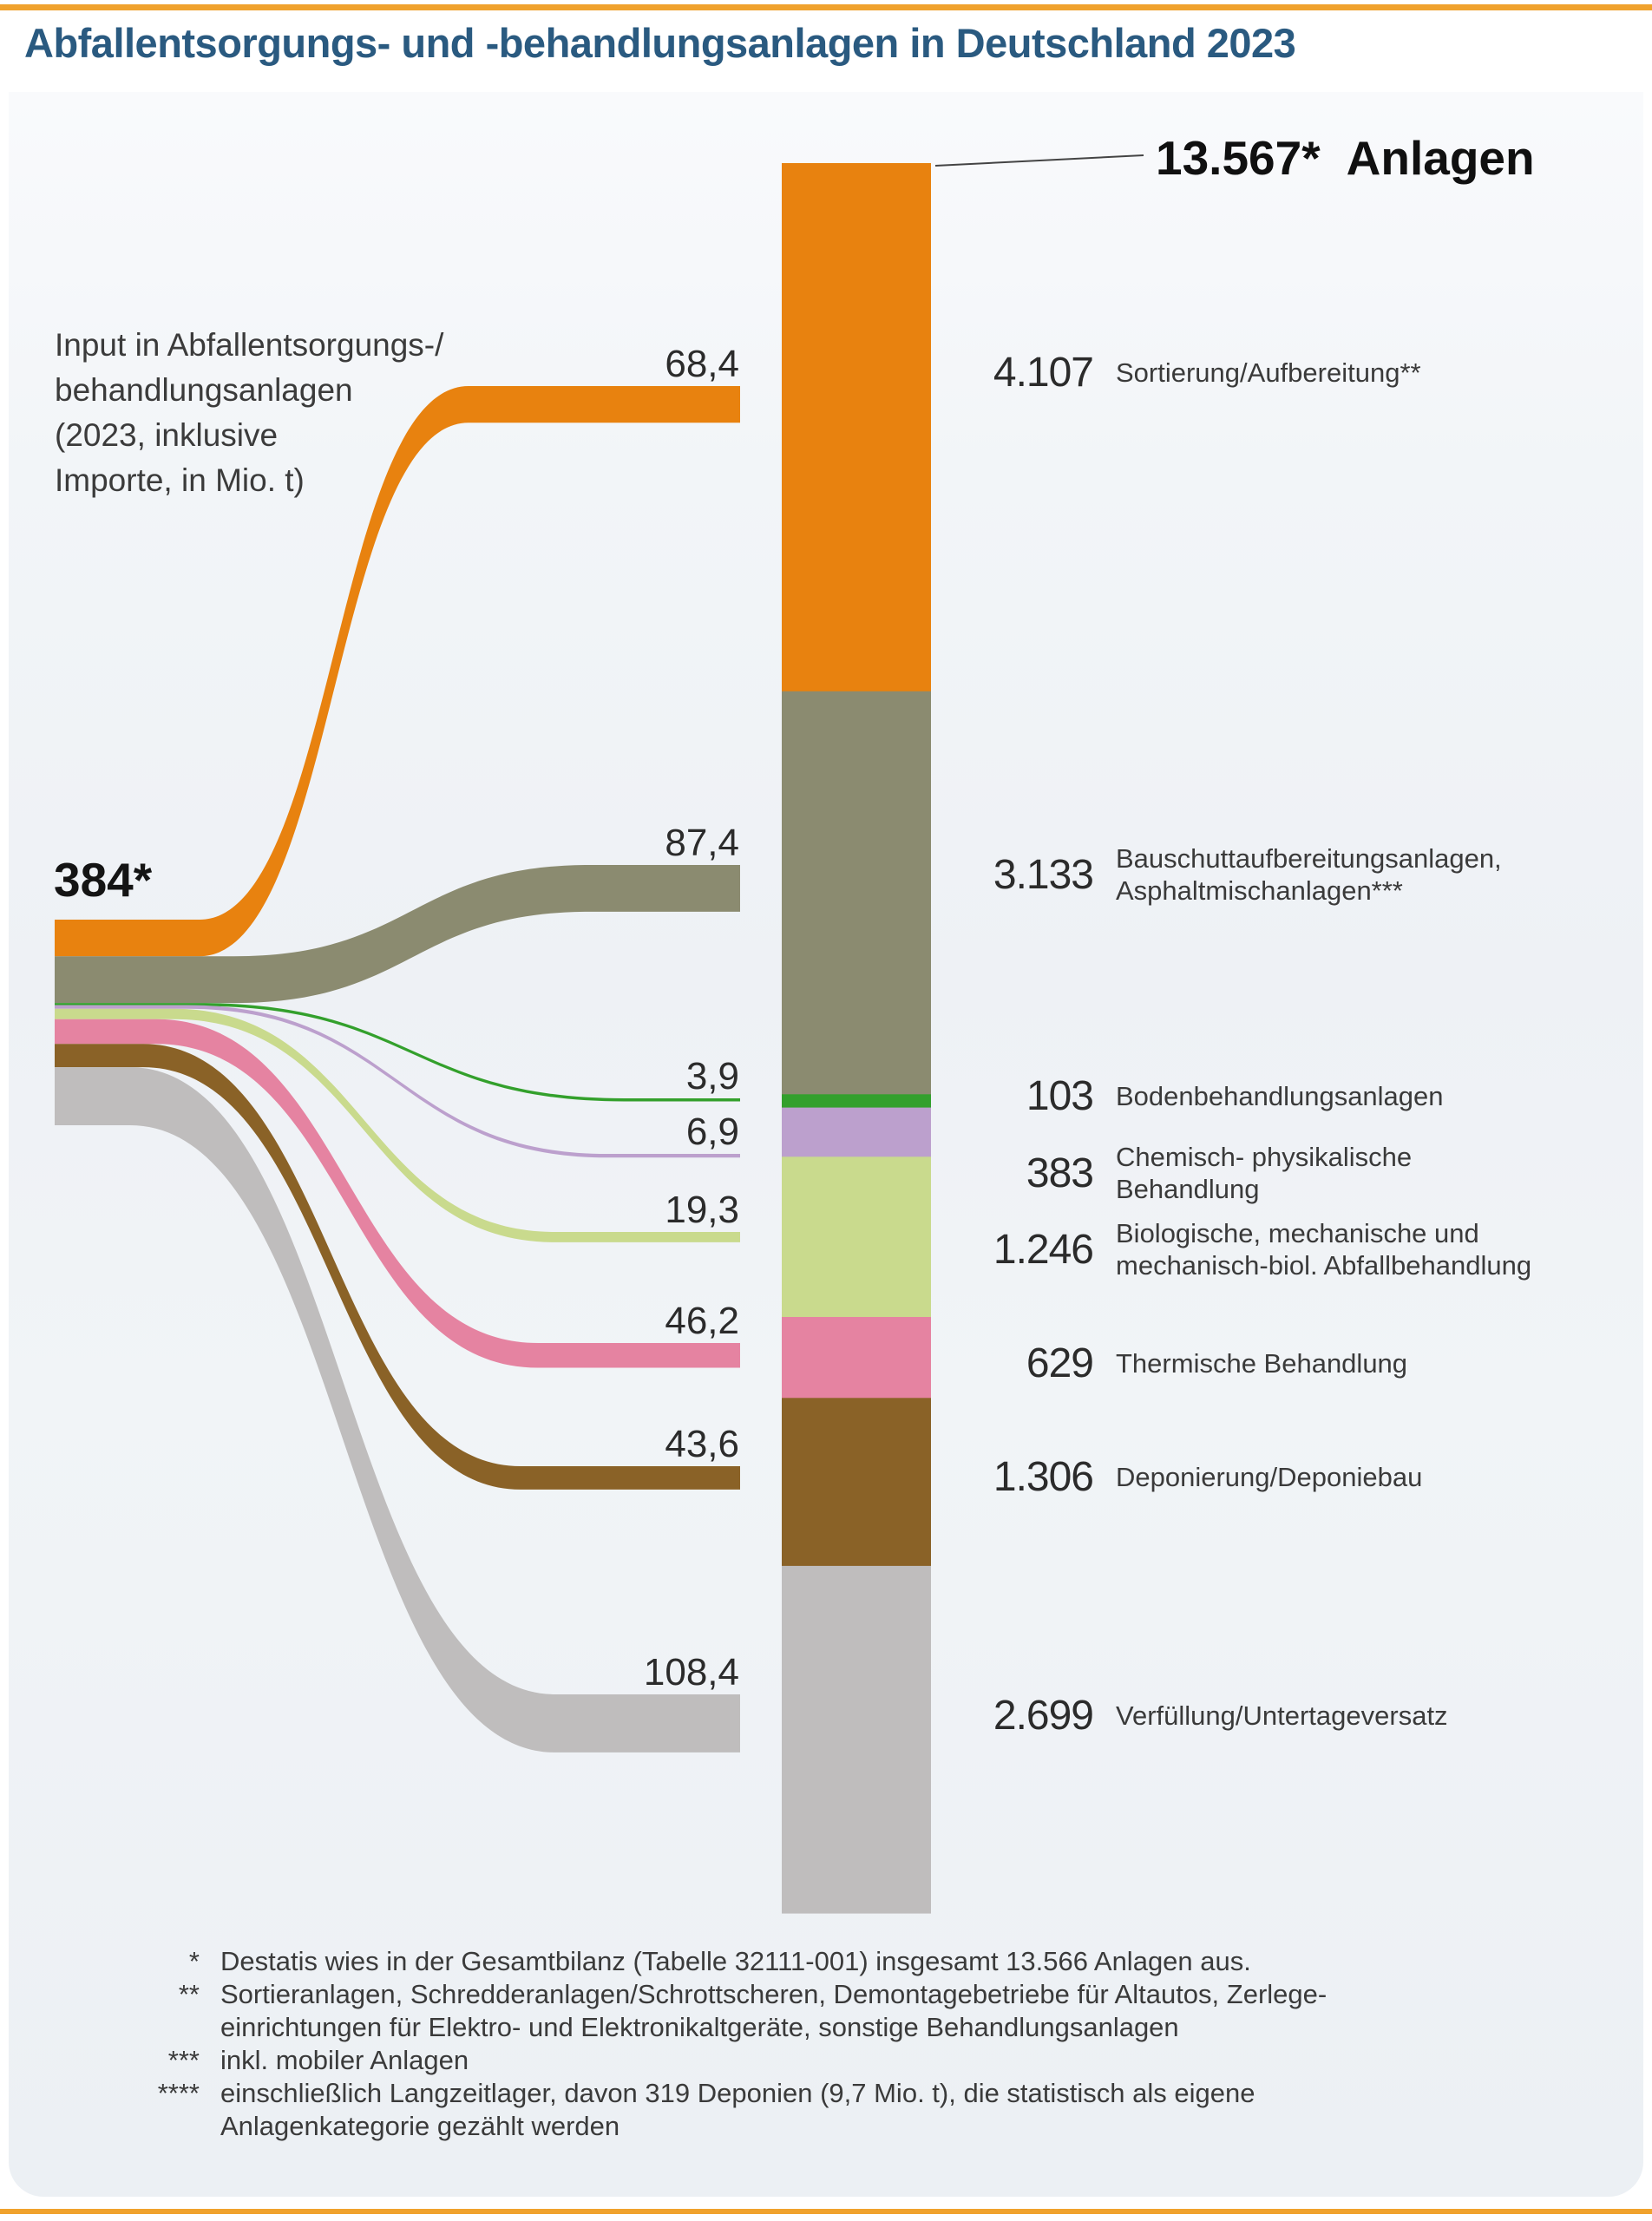 This screenshot has width=1652, height=2221. What do you see at coordinates (1060, 1363) in the screenshot?
I see `anlagen-count: 629` at bounding box center [1060, 1363].